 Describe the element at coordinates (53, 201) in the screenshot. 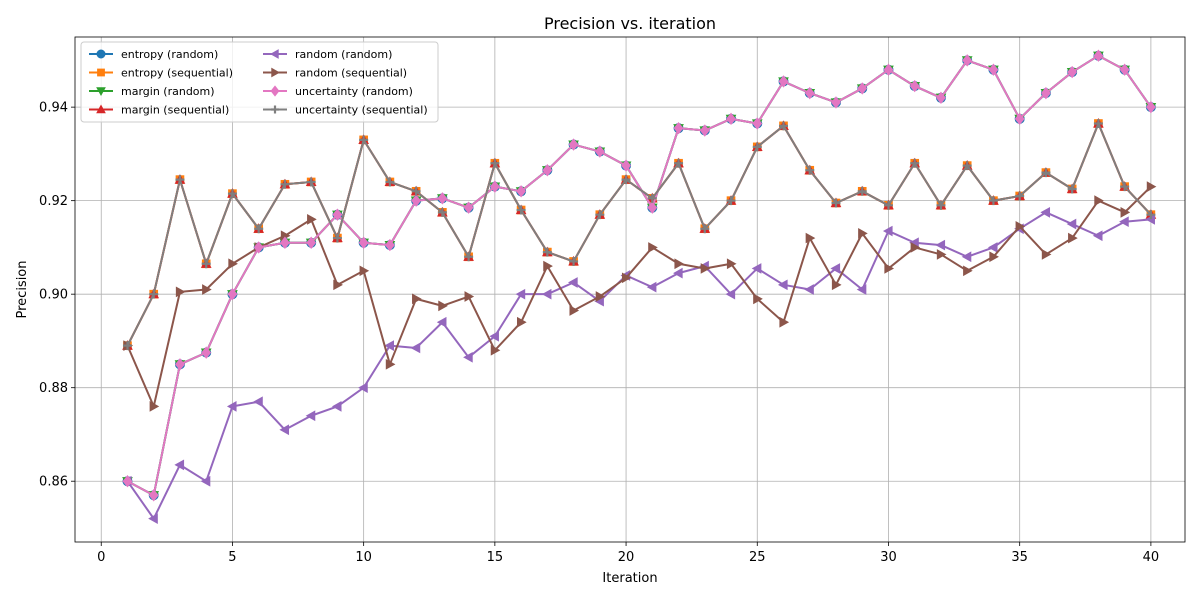

I see `y-tick-label: 0.92` at that location.